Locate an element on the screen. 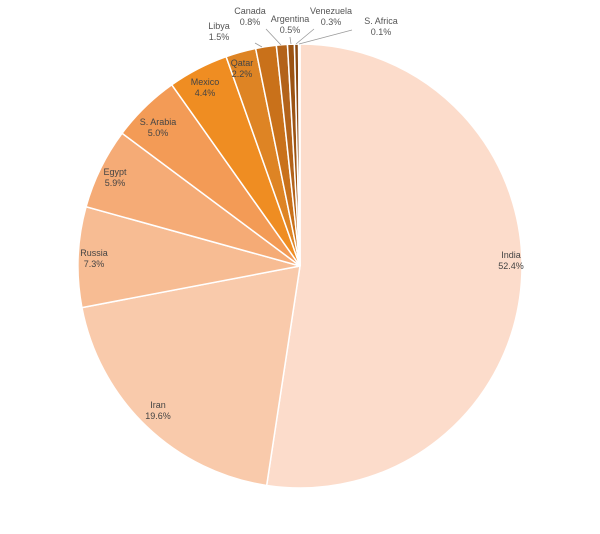 The image size is (600, 534). slice-value-canada: 0.8% is located at coordinates (250, 22).